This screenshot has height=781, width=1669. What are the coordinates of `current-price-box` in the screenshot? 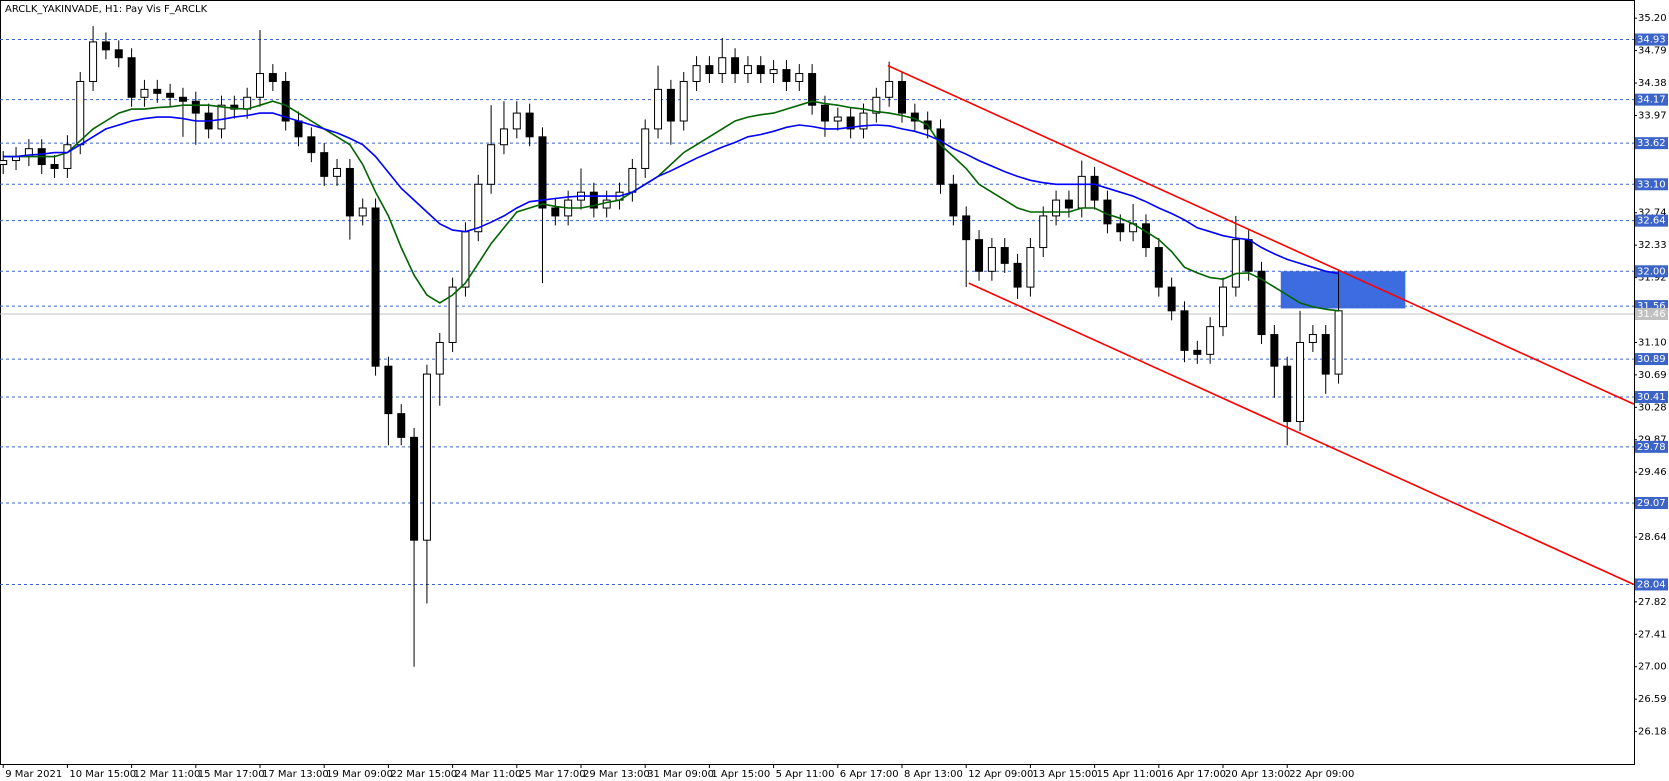 It's located at (1651, 313).